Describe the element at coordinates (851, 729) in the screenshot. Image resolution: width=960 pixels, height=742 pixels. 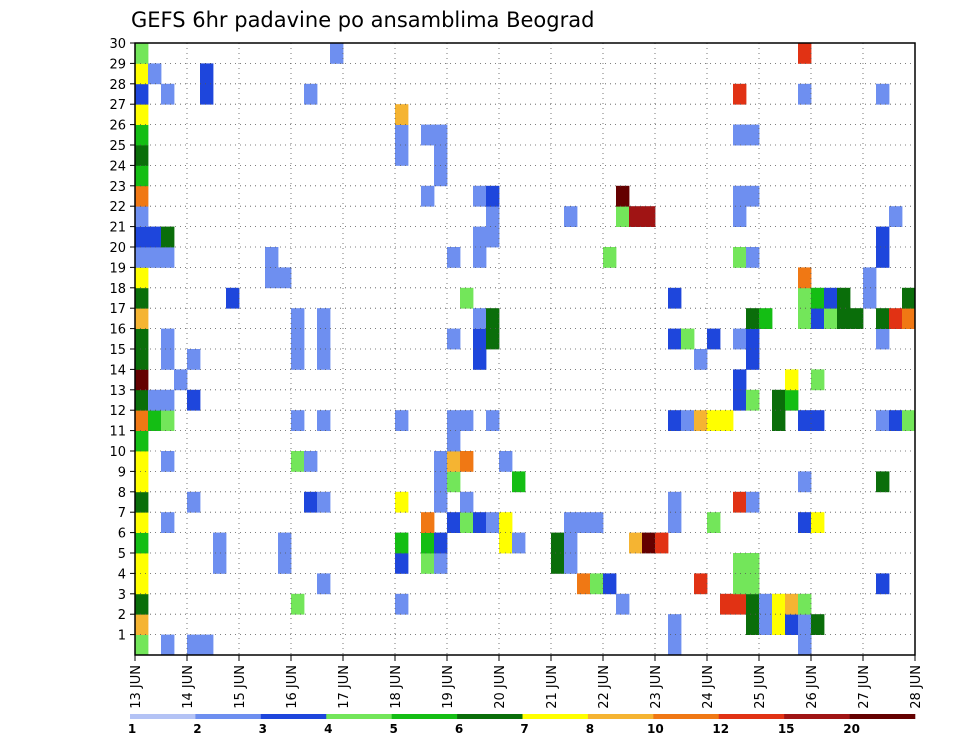
I see `legend-label: 20` at that location.